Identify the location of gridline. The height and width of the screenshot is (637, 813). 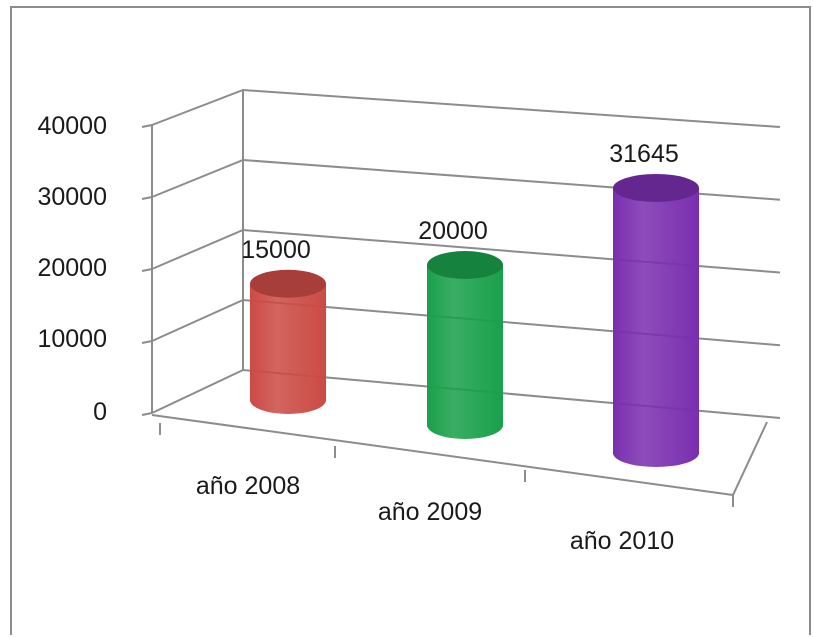
(466, 108).